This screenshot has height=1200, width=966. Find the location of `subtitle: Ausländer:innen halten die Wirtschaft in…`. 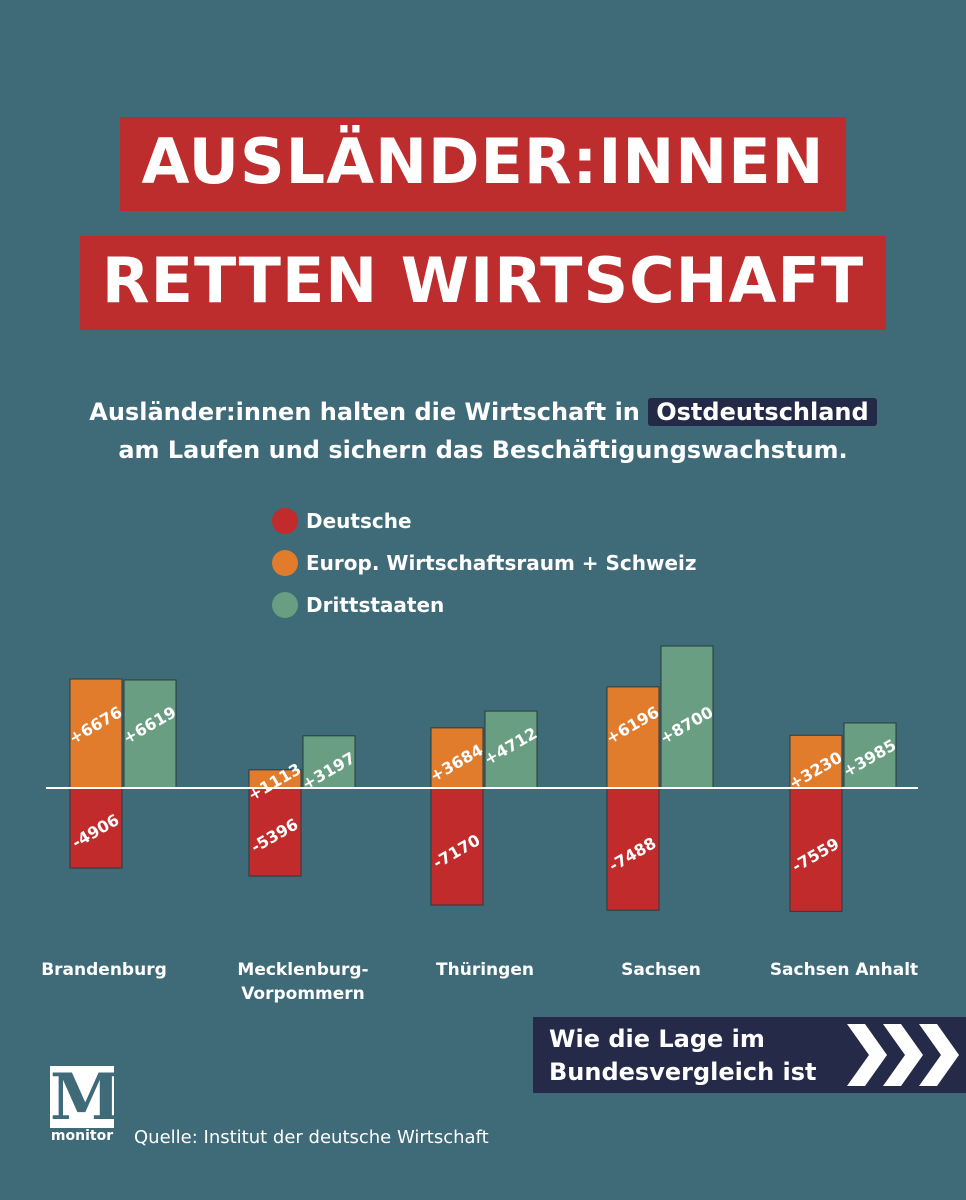

subtitle: Ausländer:innen halten die Wirtschaft in… is located at coordinates (483, 431).